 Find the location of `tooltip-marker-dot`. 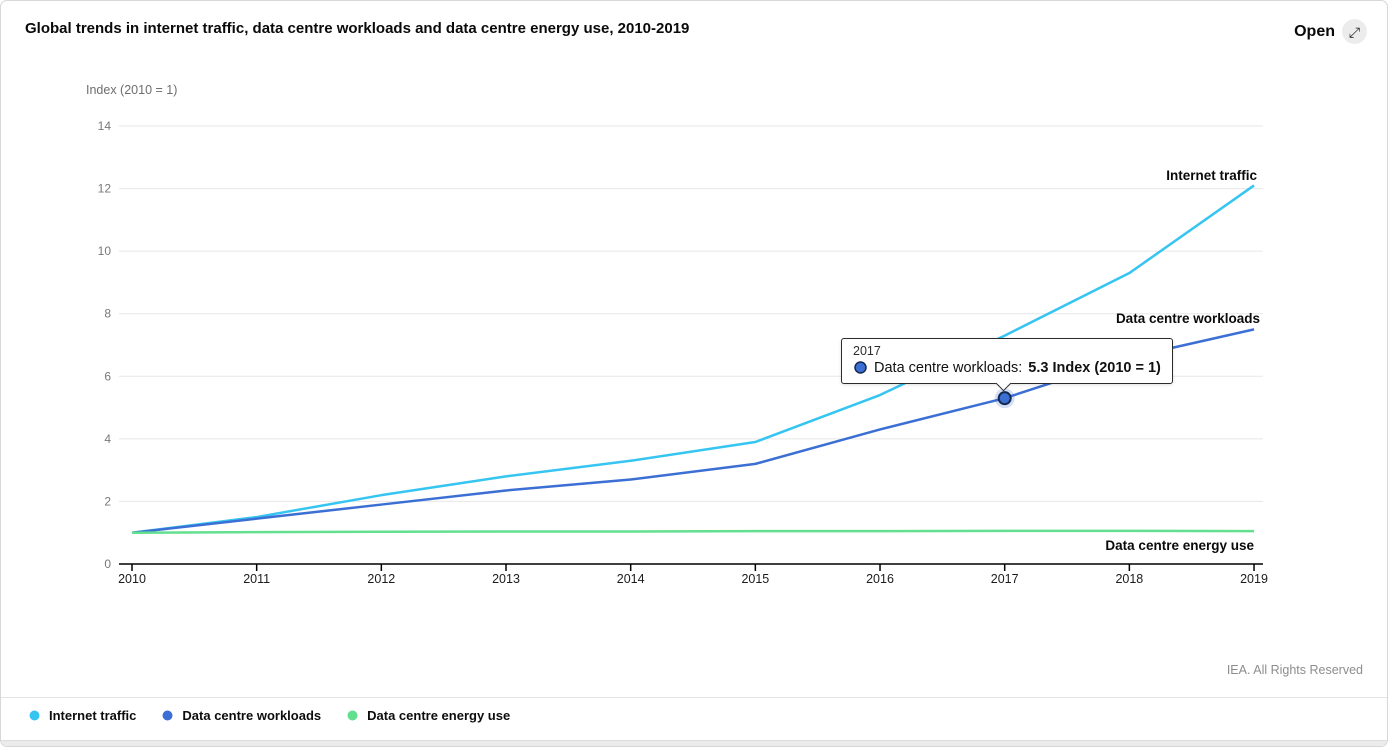

tooltip-marker-dot is located at coordinates (860, 367).